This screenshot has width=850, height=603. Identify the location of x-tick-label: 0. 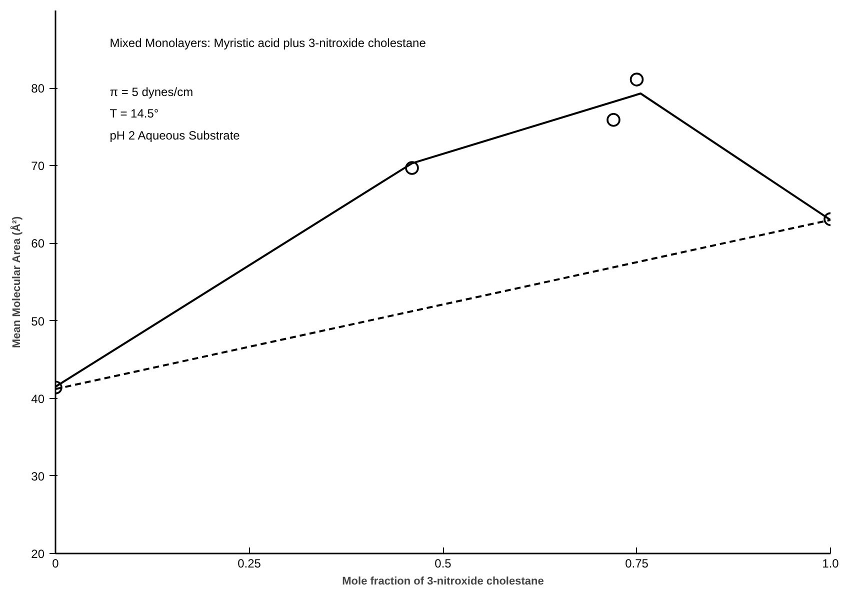
(56, 563).